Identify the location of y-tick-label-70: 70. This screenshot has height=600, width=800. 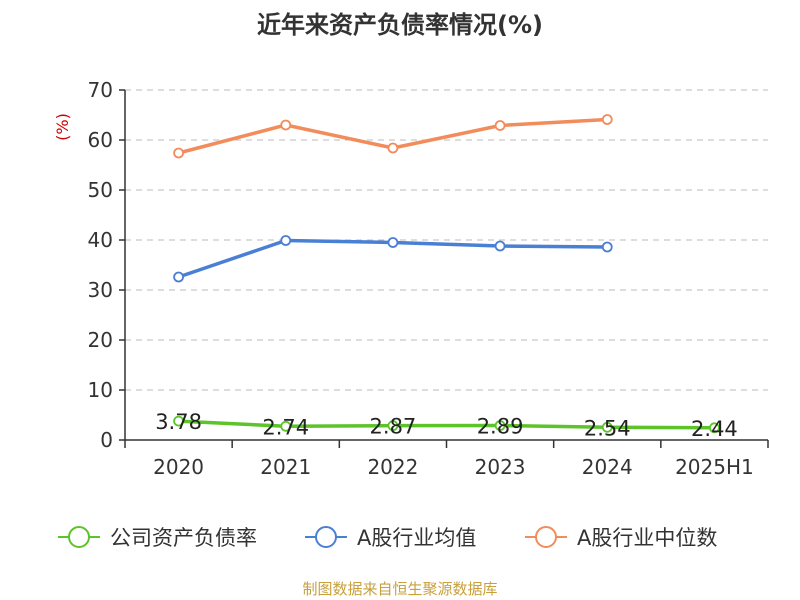
(100, 90).